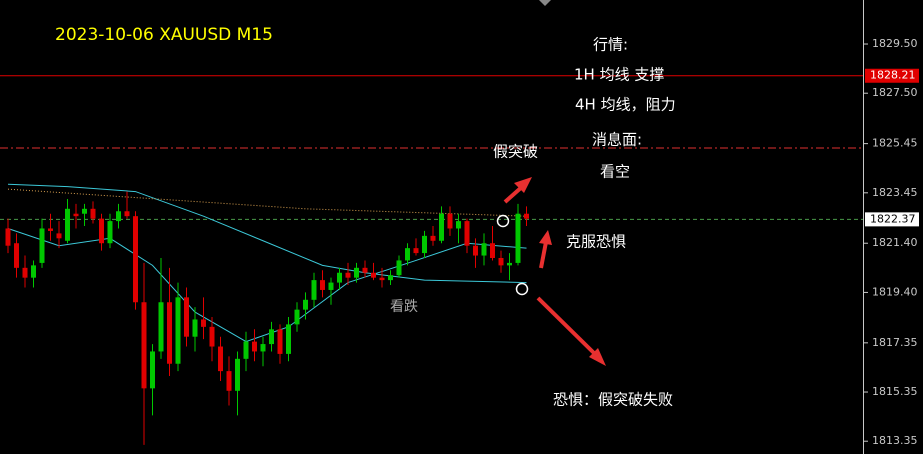 The image size is (923, 454). I want to click on arrows, so click(554, 271).